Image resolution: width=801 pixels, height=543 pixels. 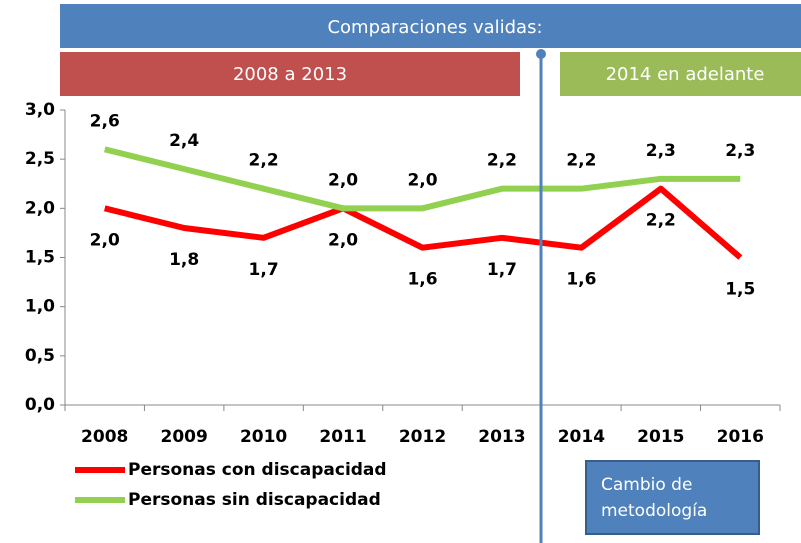 I want to click on header-bar, so click(x=430, y=26).